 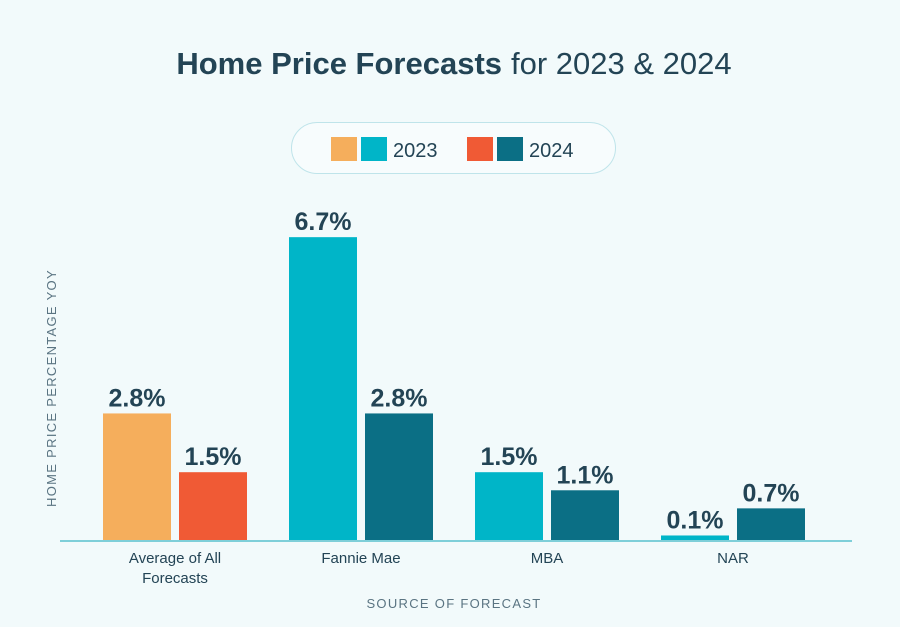 I want to click on value-label-2024-1: 2.8%, so click(x=399, y=398).